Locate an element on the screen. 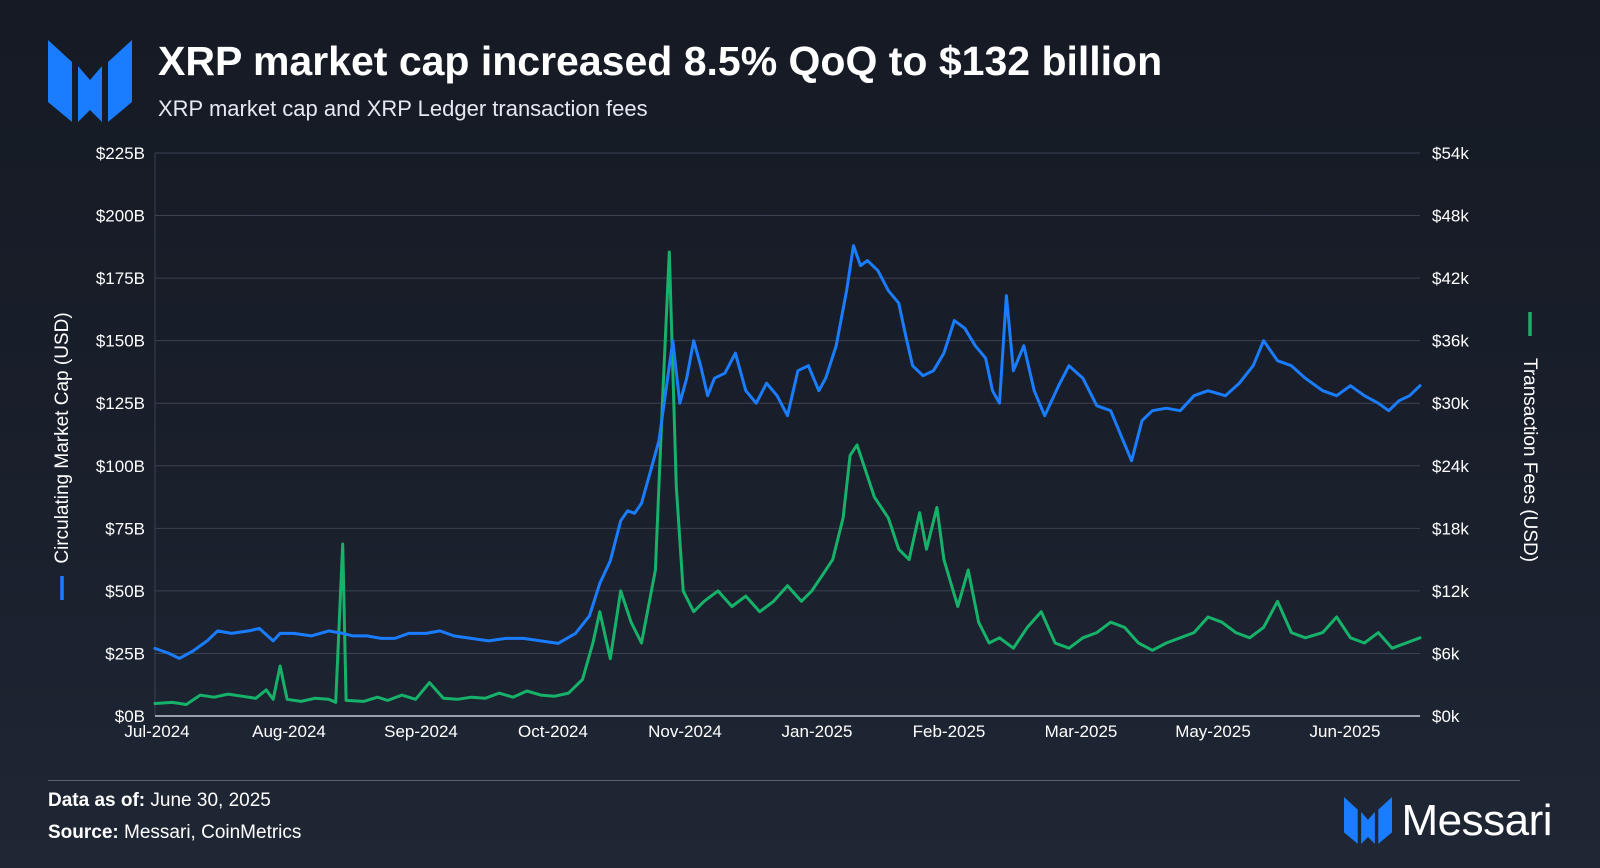 The height and width of the screenshot is (868, 1600). source: Source: Messari, CoinMetrics is located at coordinates (174, 833).